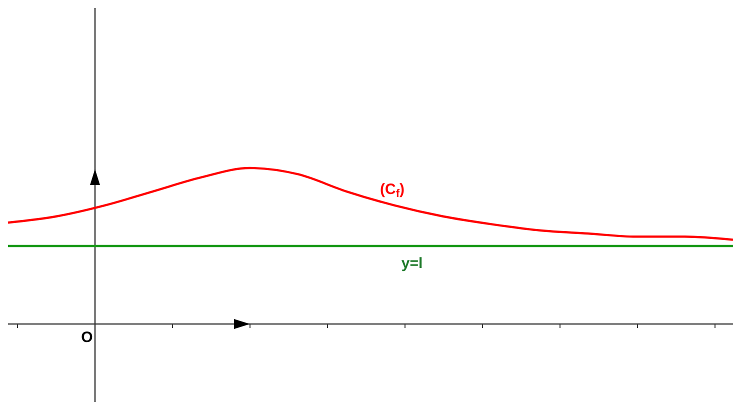 This screenshot has width=733, height=403. I want to click on series-label: (C$_{f}$), so click(392, 190).